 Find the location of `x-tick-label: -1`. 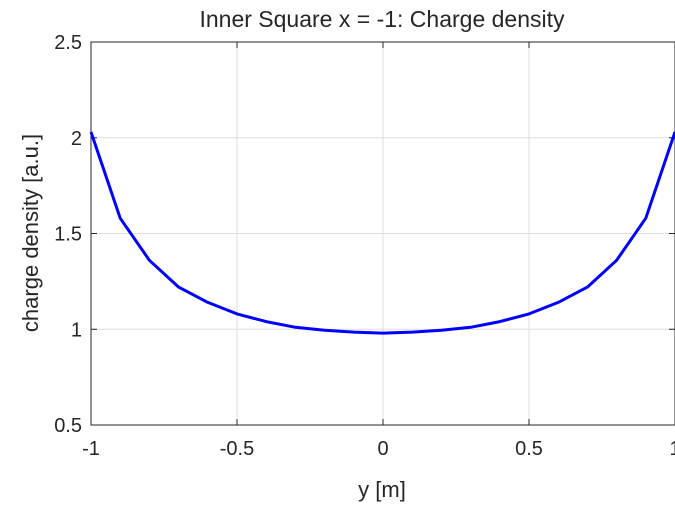

x-tick-label: -1 is located at coordinates (91, 449).